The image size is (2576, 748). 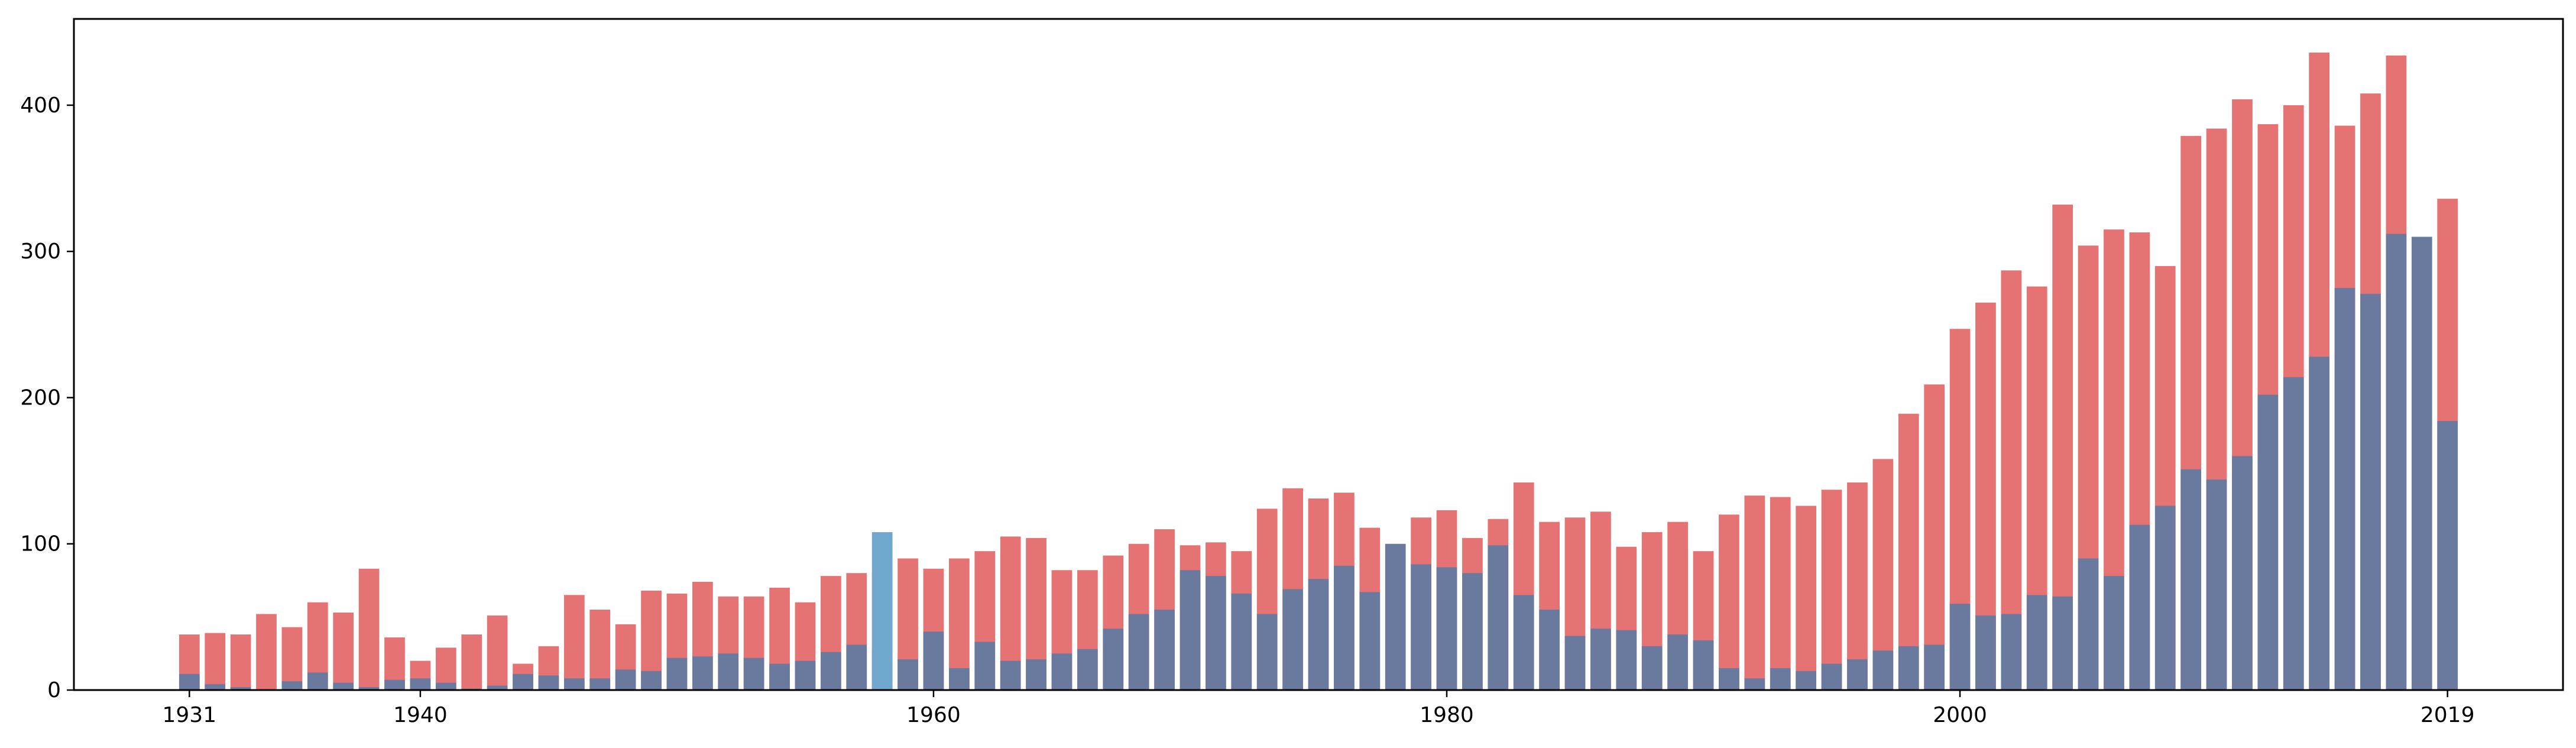 What do you see at coordinates (189, 715) in the screenshot?
I see `x-tick-label: 1931` at bounding box center [189, 715].